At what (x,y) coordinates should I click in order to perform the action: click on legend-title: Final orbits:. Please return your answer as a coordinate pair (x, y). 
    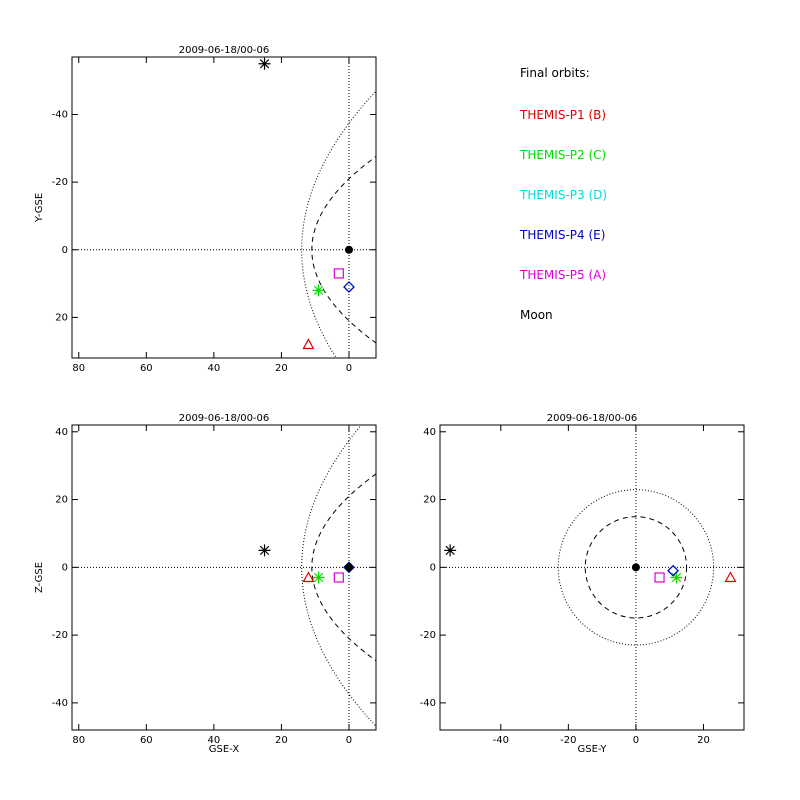
    Looking at the image, I should click on (555, 73).